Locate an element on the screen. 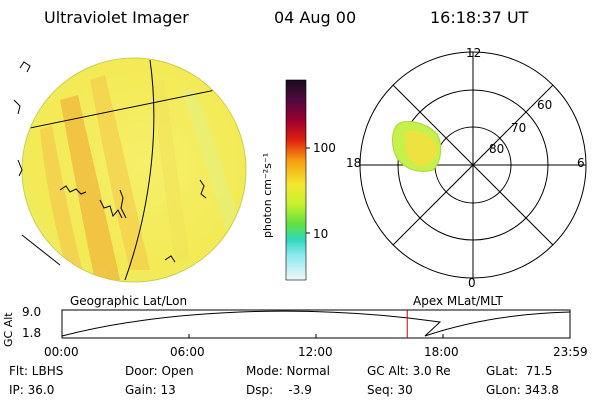 The width and height of the screenshot is (600, 400). left-map-caption: Geographic Lat/Lon is located at coordinates (129, 301).